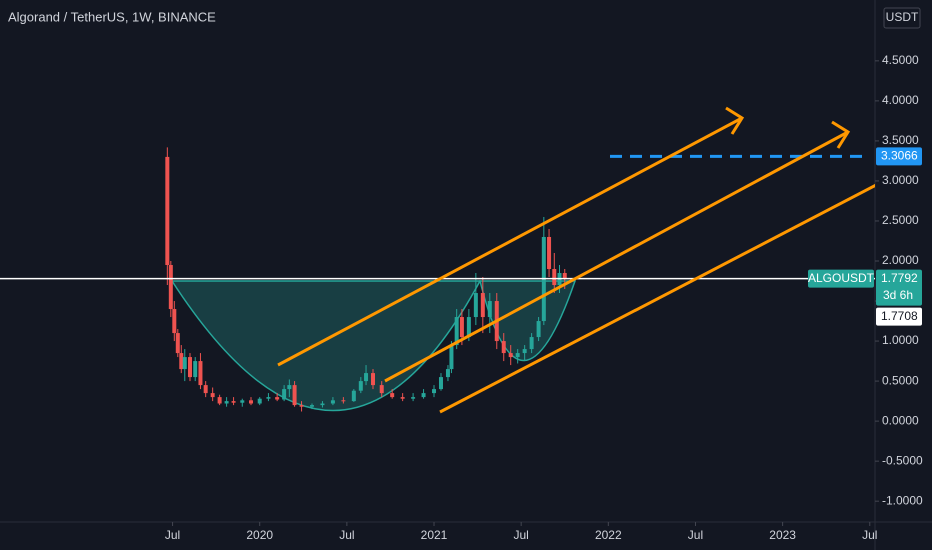  Describe the element at coordinates (900, 340) in the screenshot. I see `y-tick-label: 1.0000` at that location.